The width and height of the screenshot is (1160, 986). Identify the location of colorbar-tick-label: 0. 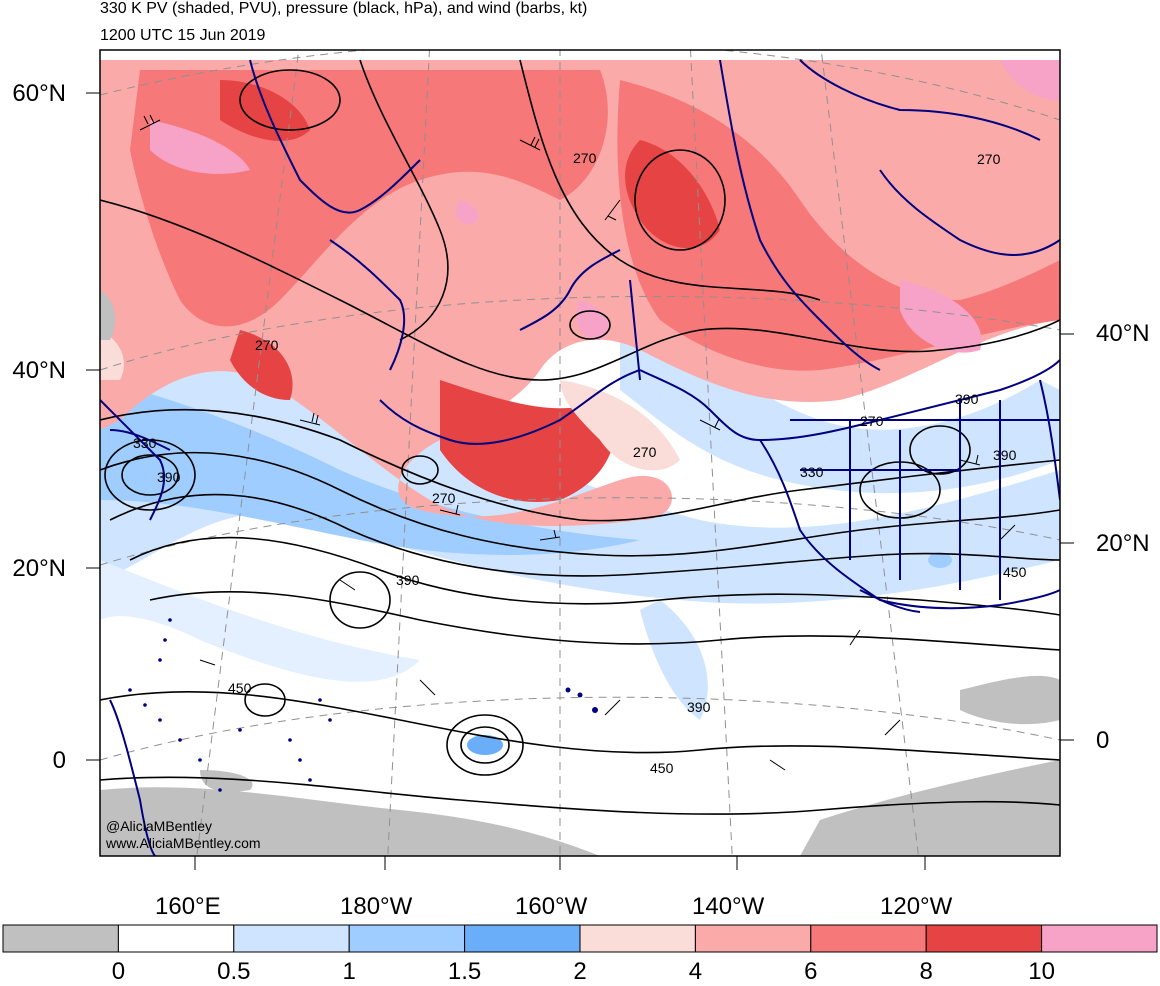
(118, 971).